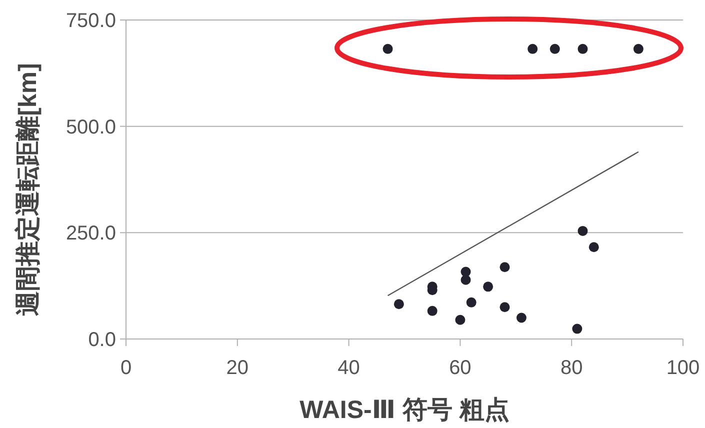  I want to click on x-axis-title: WAIS-Ⅲ 符号 粗点, so click(405, 410).